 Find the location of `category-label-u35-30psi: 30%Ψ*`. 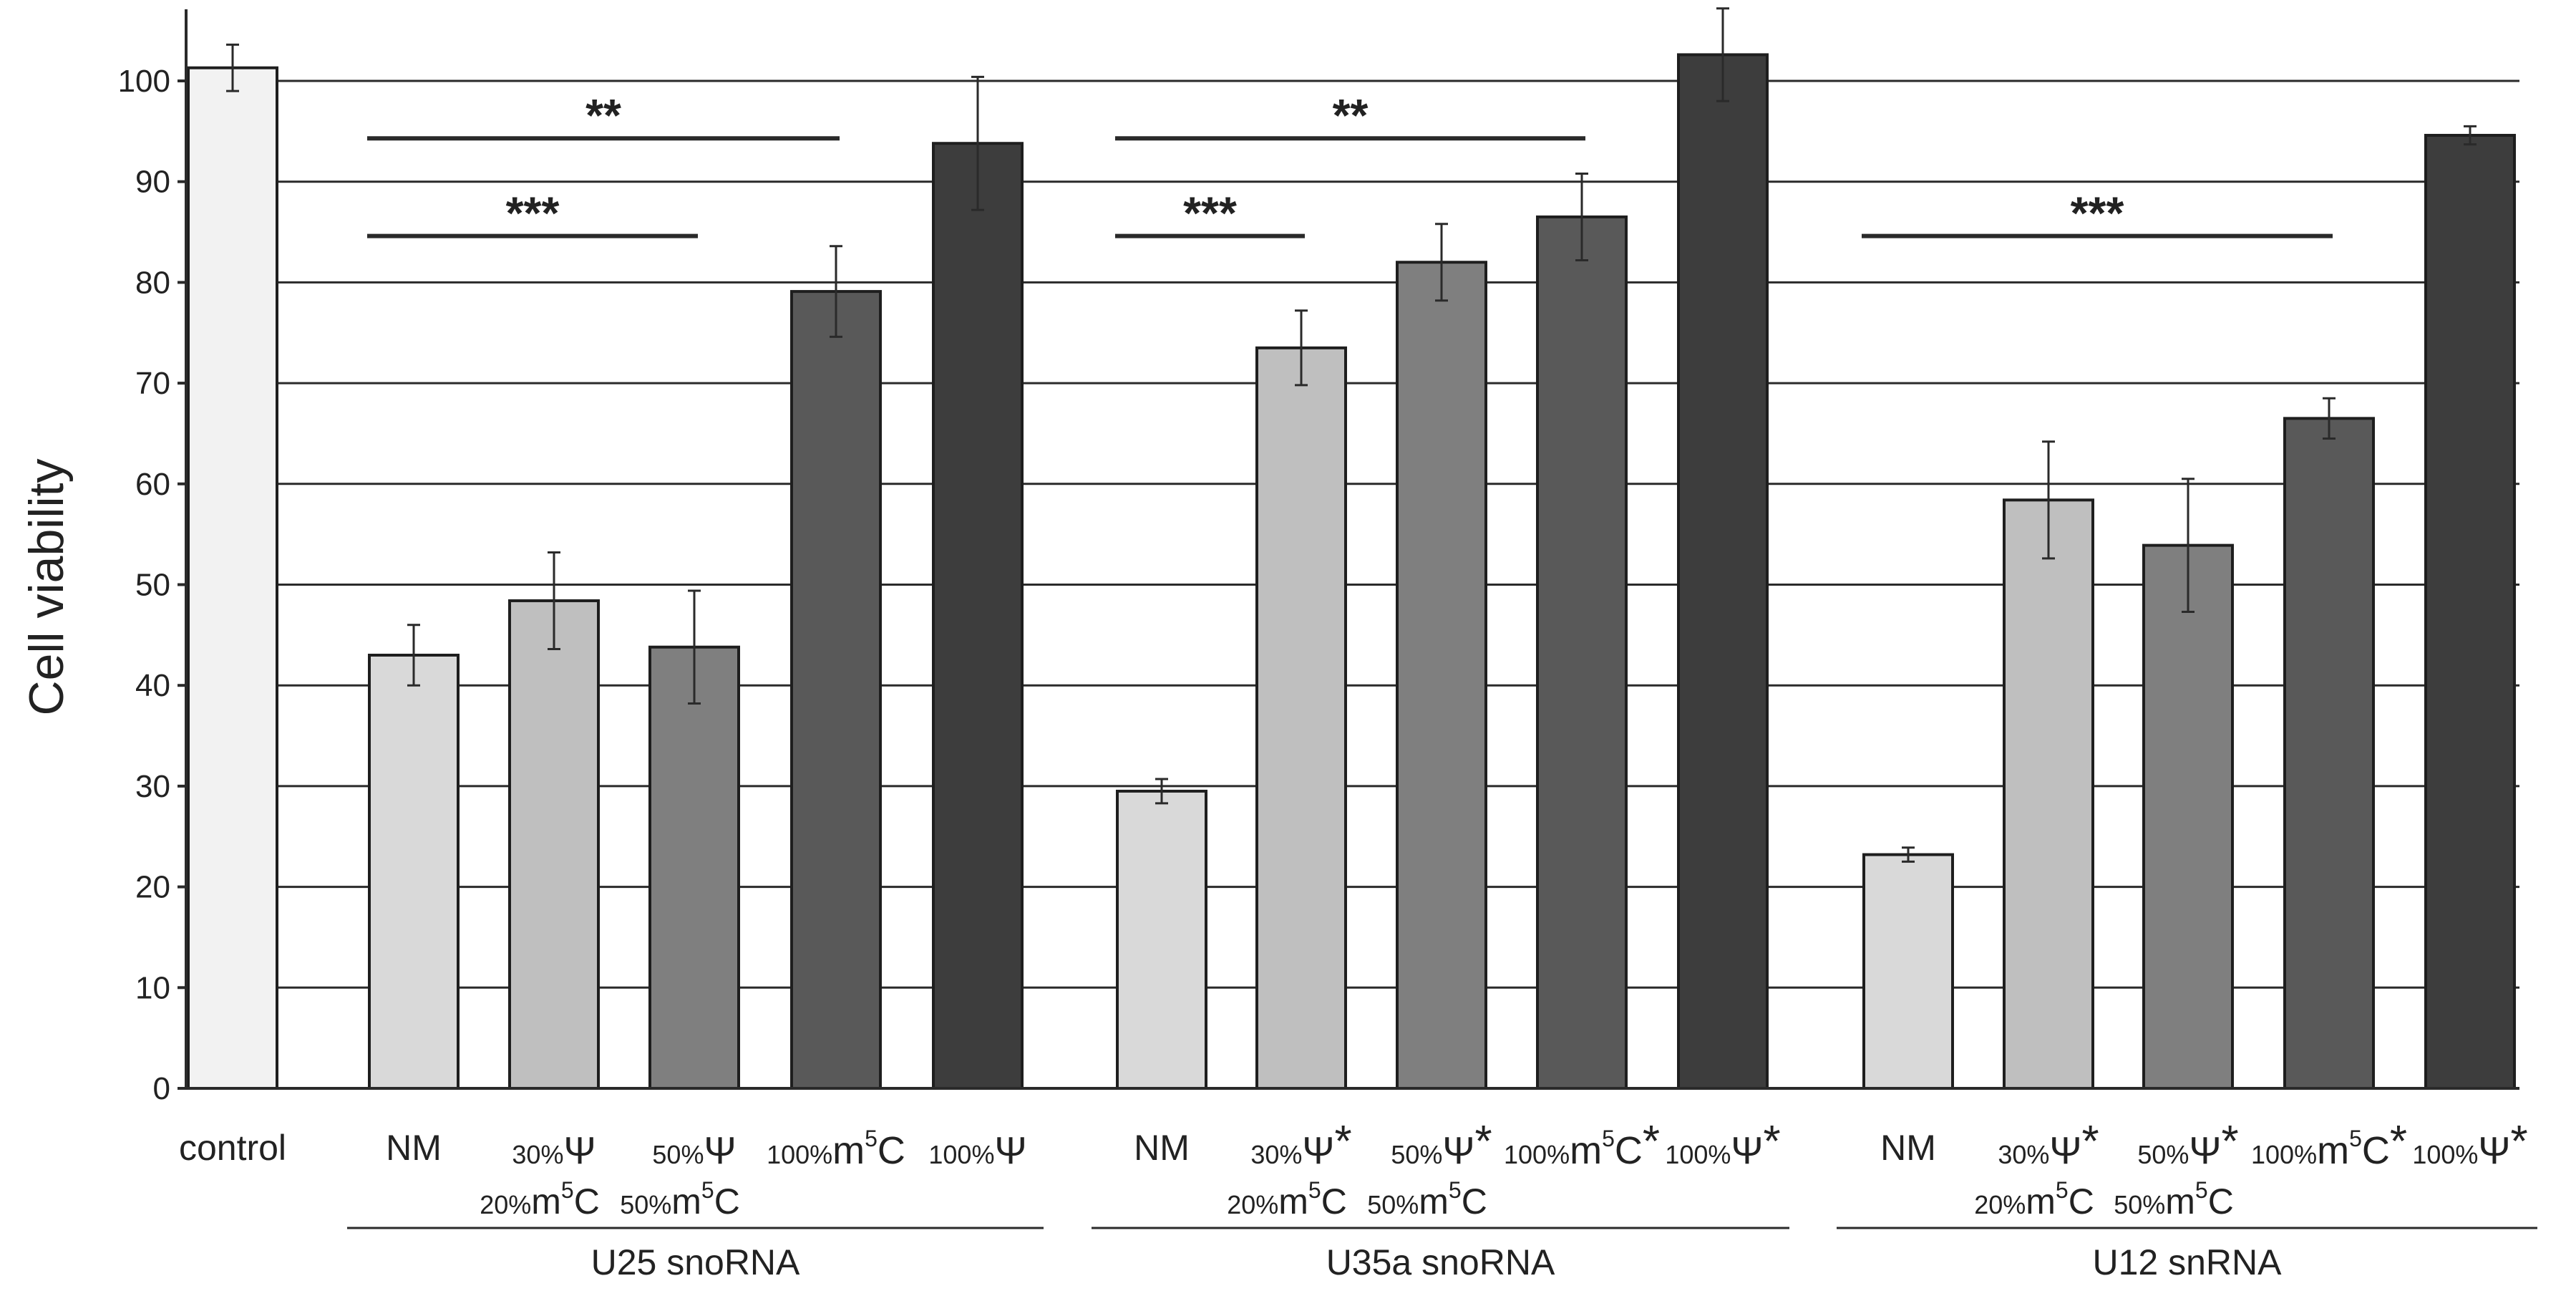

category-label-u35-30psi: 30%Ψ* is located at coordinates (1300, 1144).